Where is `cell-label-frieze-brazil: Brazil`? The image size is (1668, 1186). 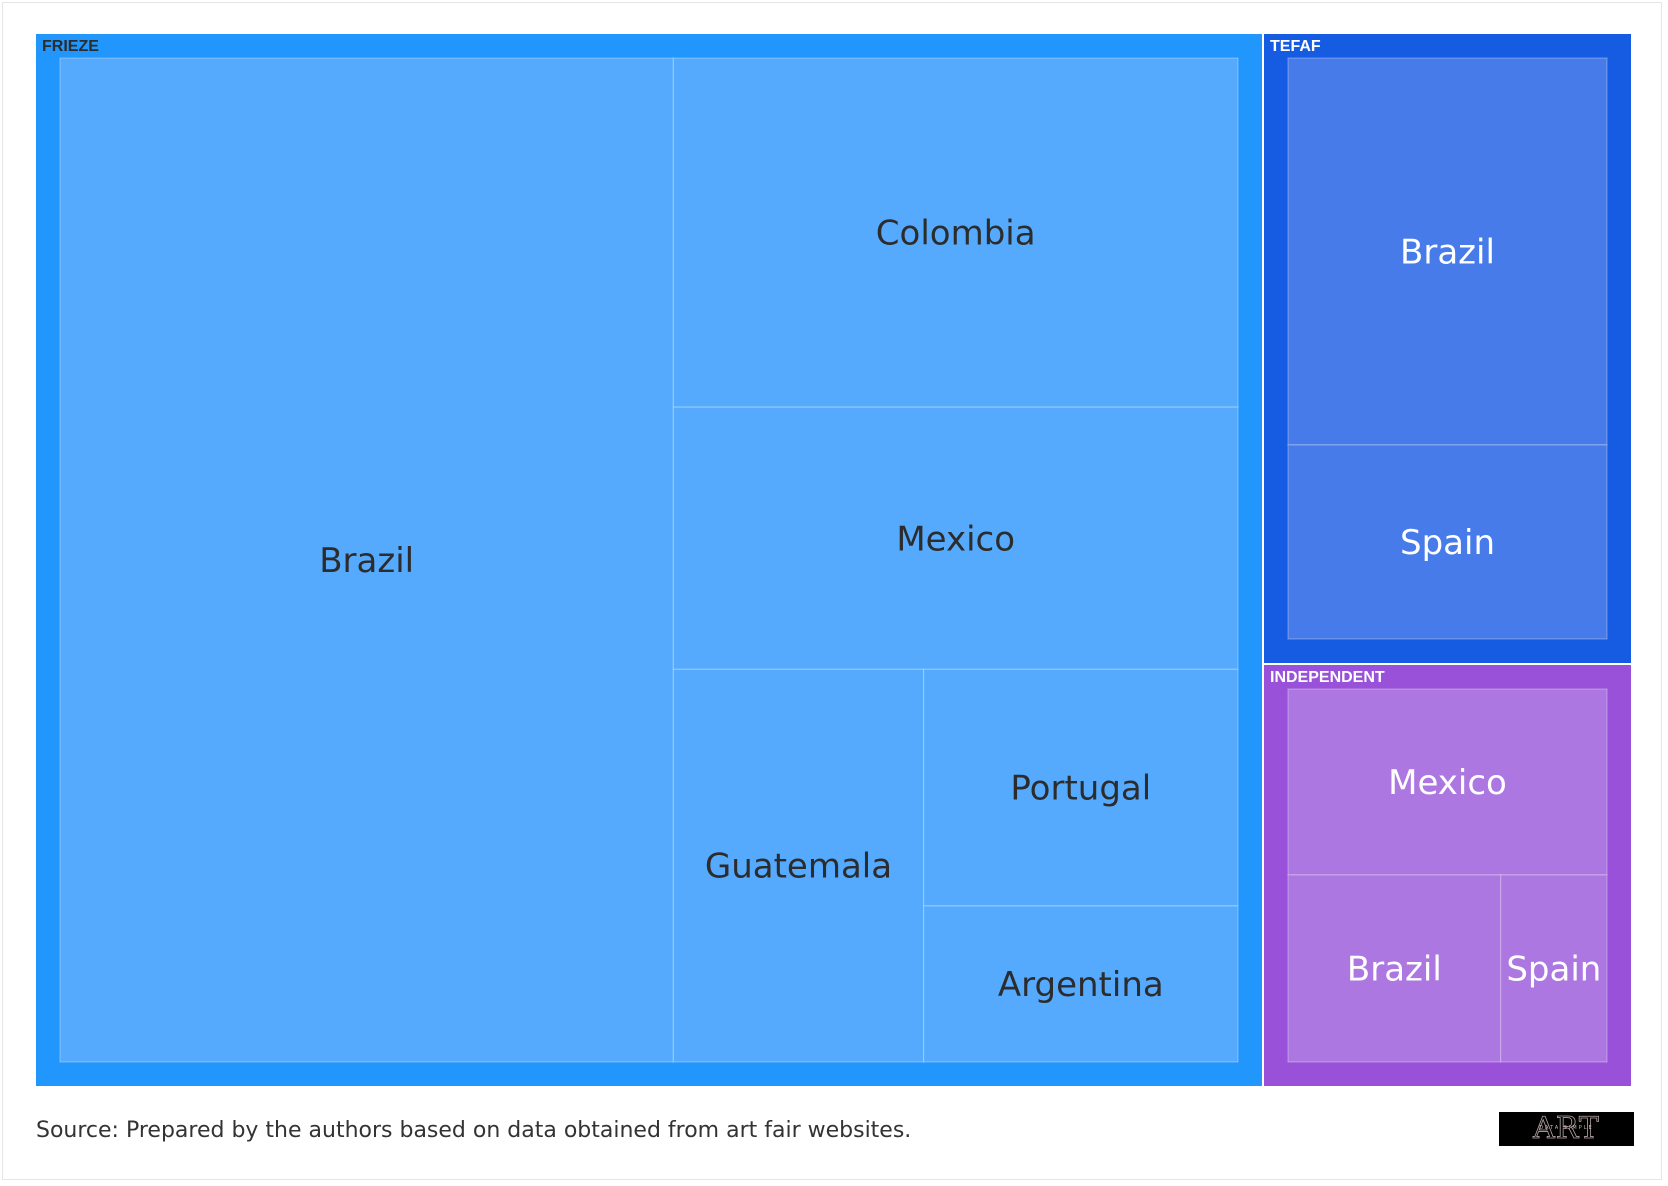
cell-label-frieze-brazil: Brazil is located at coordinates (366, 561).